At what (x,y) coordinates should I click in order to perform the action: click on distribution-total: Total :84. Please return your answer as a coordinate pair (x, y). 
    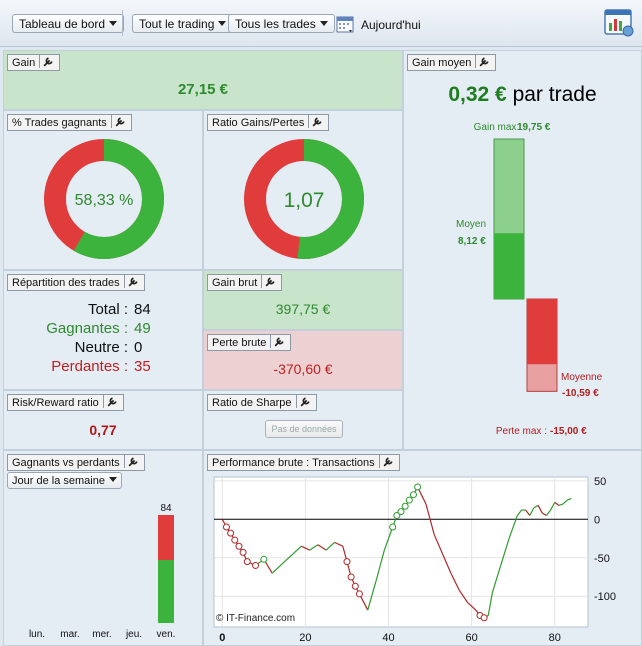
    Looking at the image, I should click on (119, 309).